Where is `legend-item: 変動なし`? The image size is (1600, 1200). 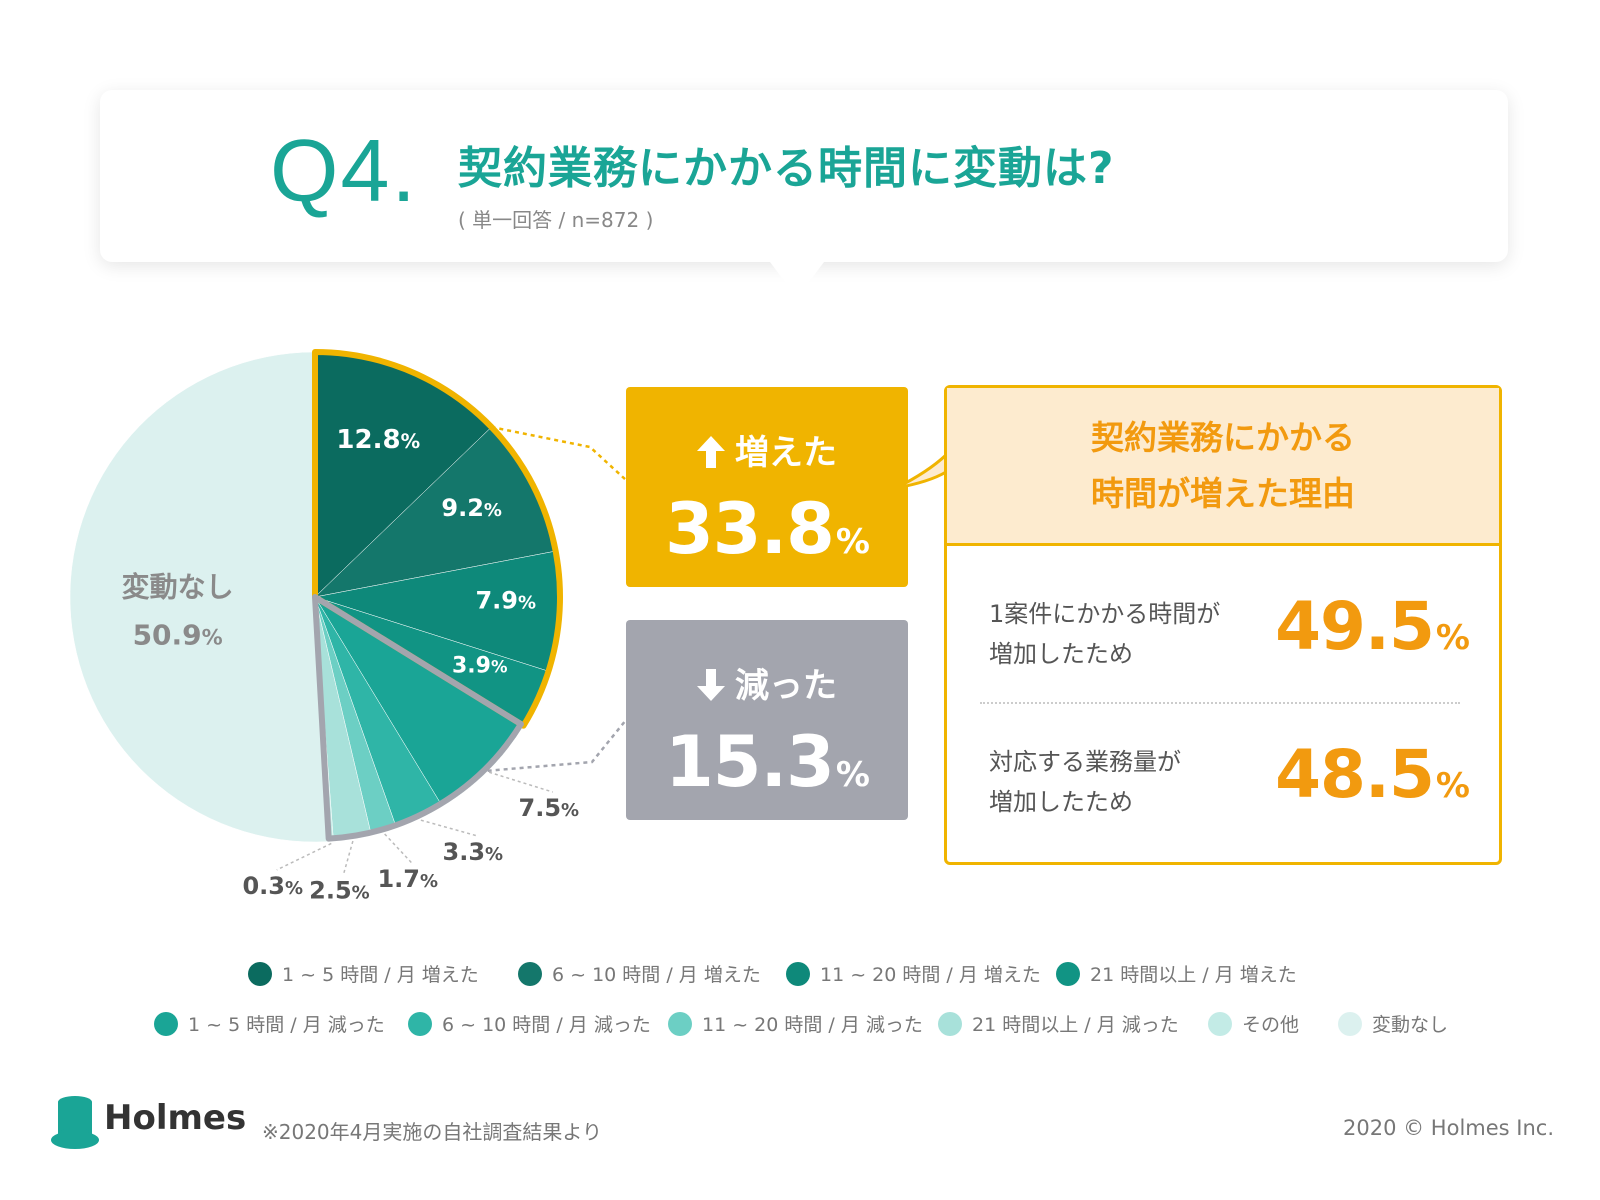 legend-item: 変動なし is located at coordinates (1393, 1023).